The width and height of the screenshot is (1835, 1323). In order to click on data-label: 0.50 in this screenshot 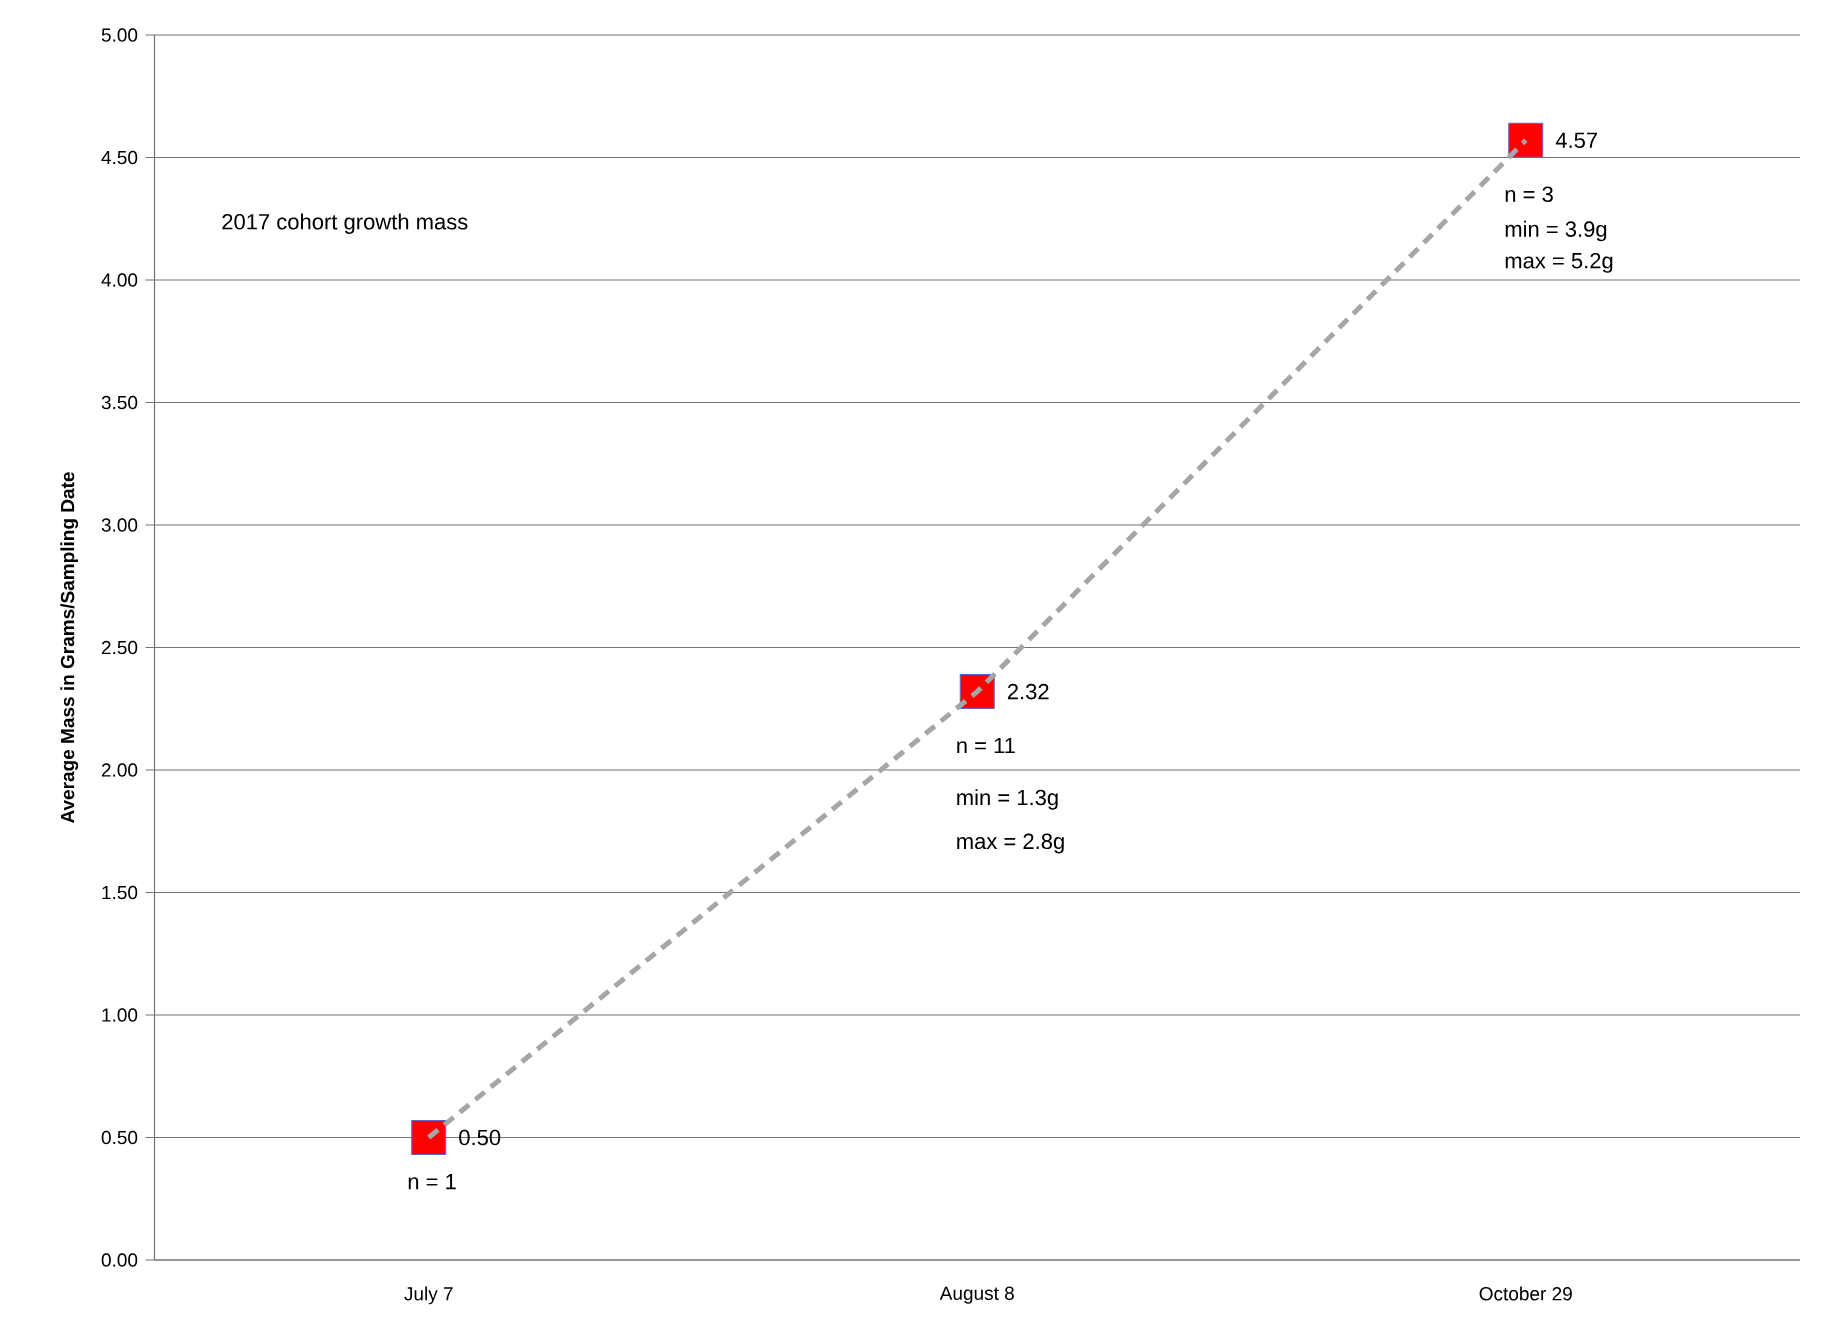, I will do `click(480, 1137)`.